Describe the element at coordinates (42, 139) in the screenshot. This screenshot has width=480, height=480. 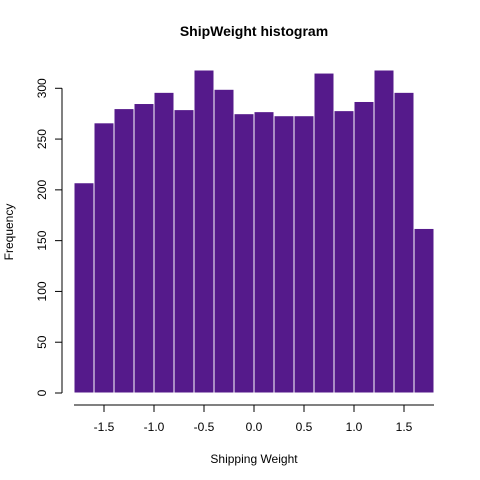
I see `y-tick-label: 250` at that location.